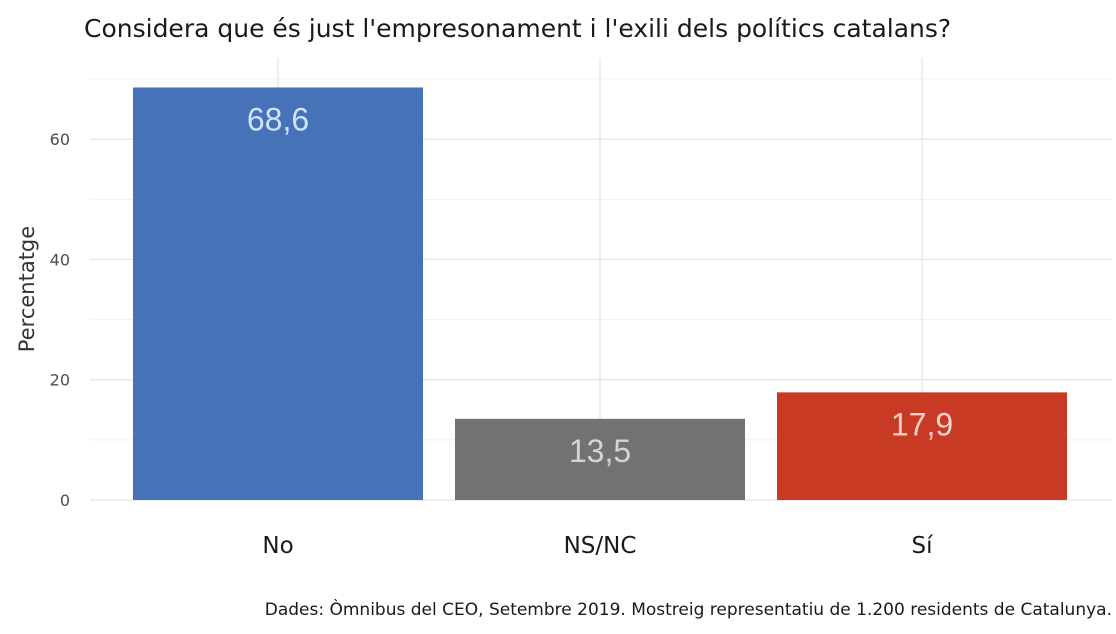 The image size is (1116, 634). Describe the element at coordinates (278, 119) in the screenshot. I see `data-label: 68,6` at that location.